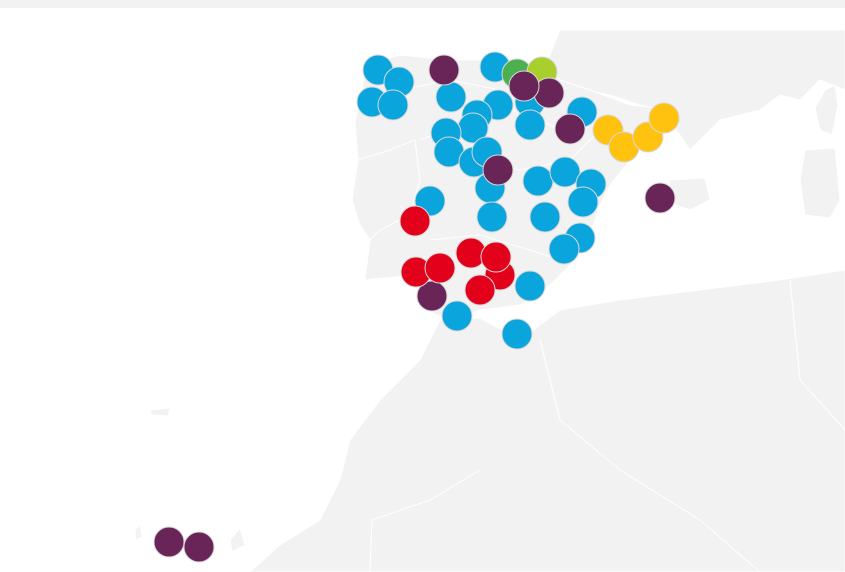  Describe the element at coordinates (820, 183) in the screenshot. I see `land-sardinia` at that location.